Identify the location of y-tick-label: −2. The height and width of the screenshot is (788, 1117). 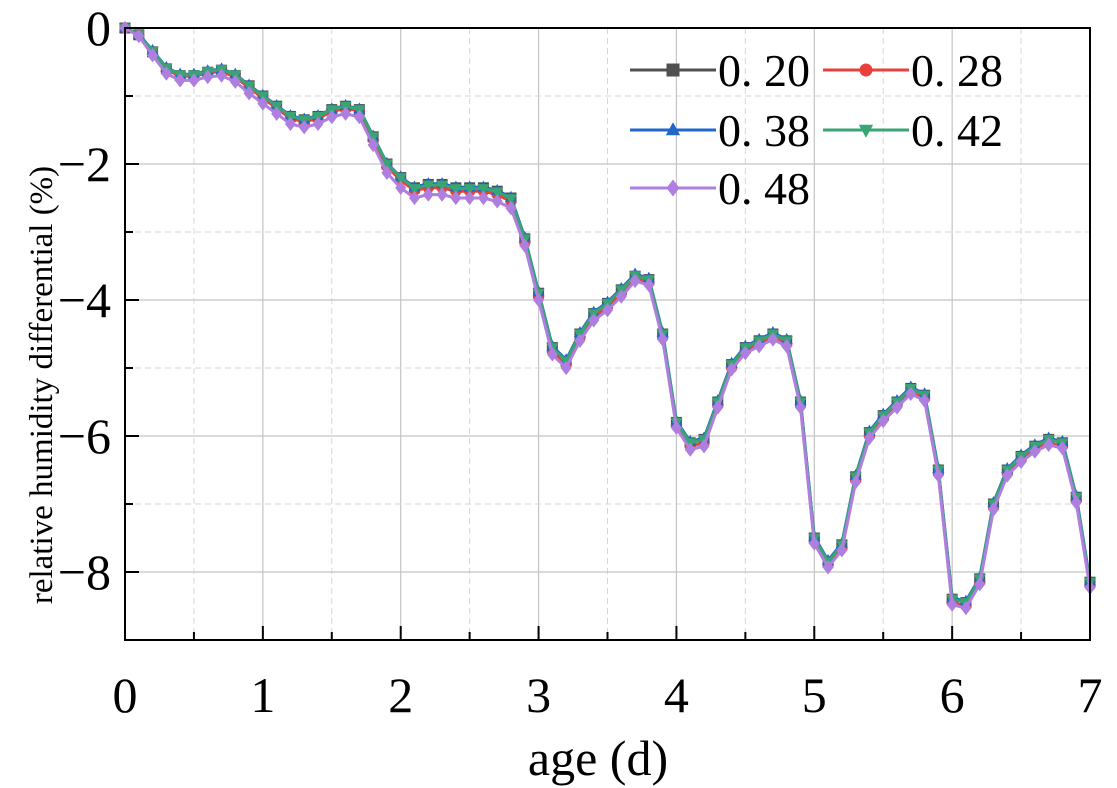
(84, 164).